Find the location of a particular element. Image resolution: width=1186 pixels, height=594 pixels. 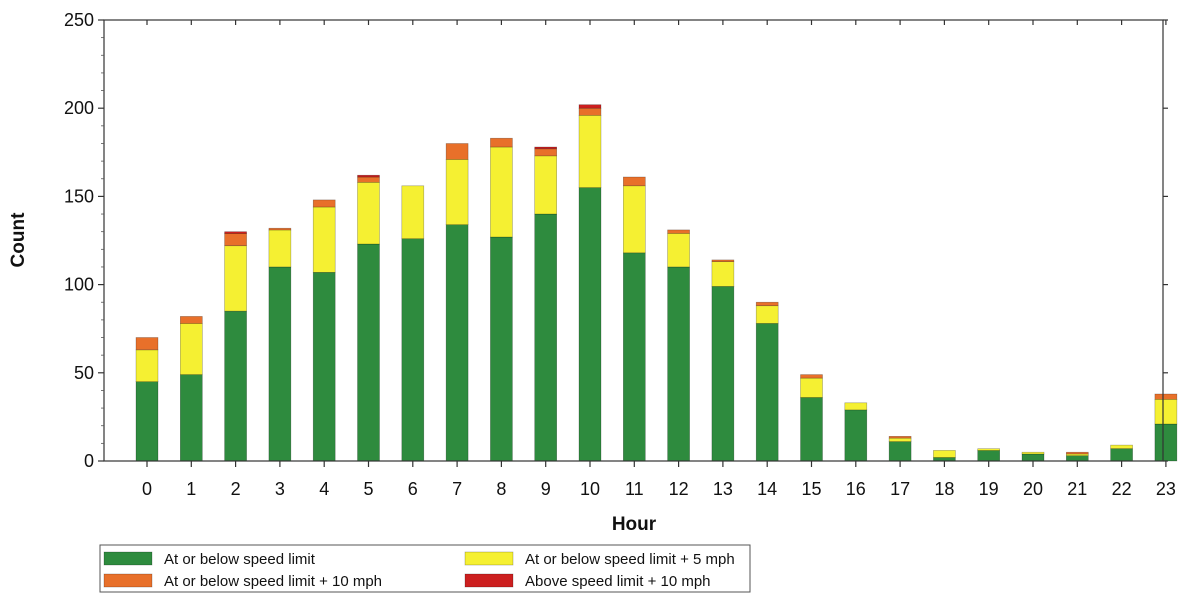

x-tick-label-1: 1 is located at coordinates (191, 489).